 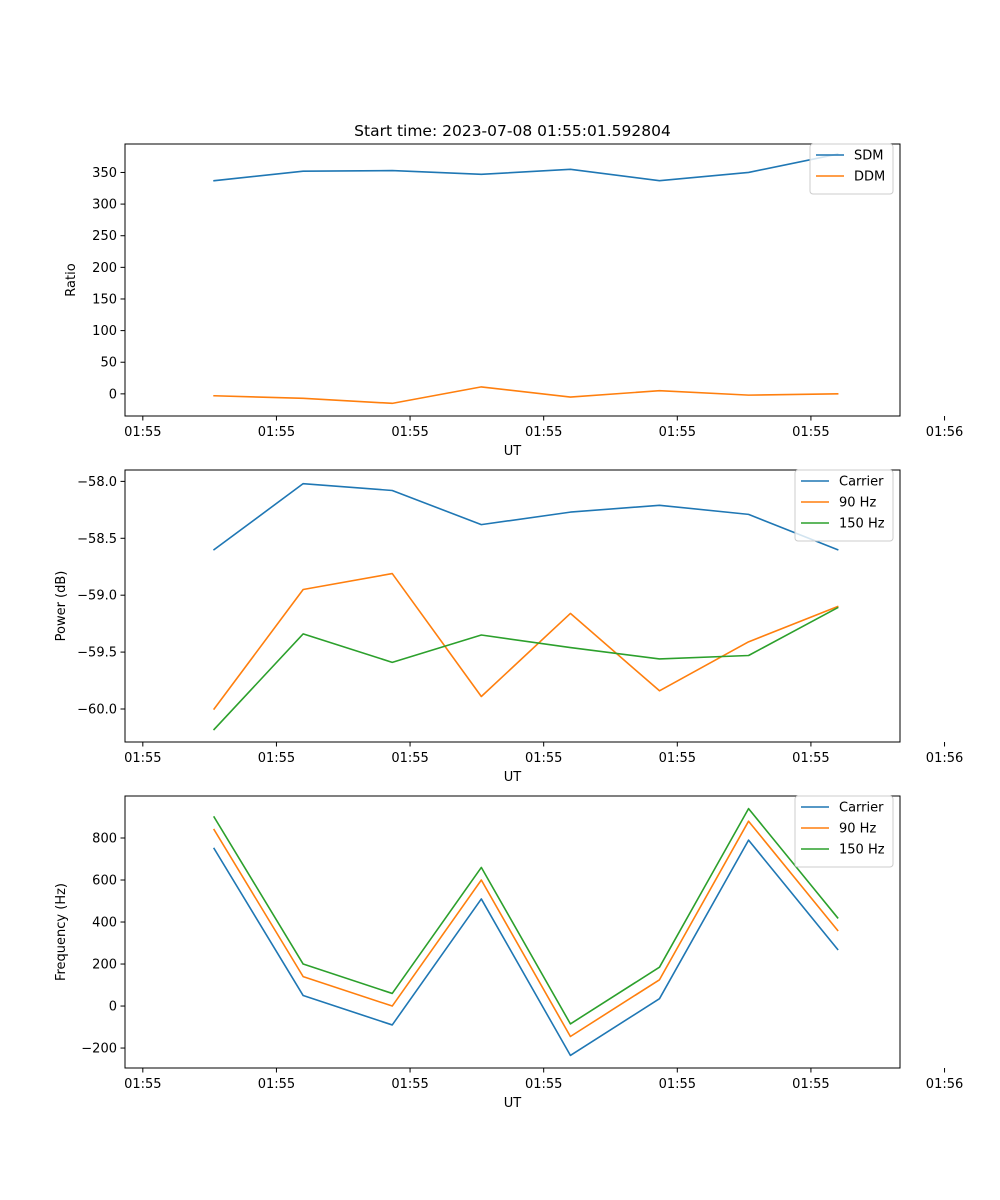 What do you see at coordinates (869, 177) in the screenshot?
I see `legend-label-ddm: DDM` at bounding box center [869, 177].